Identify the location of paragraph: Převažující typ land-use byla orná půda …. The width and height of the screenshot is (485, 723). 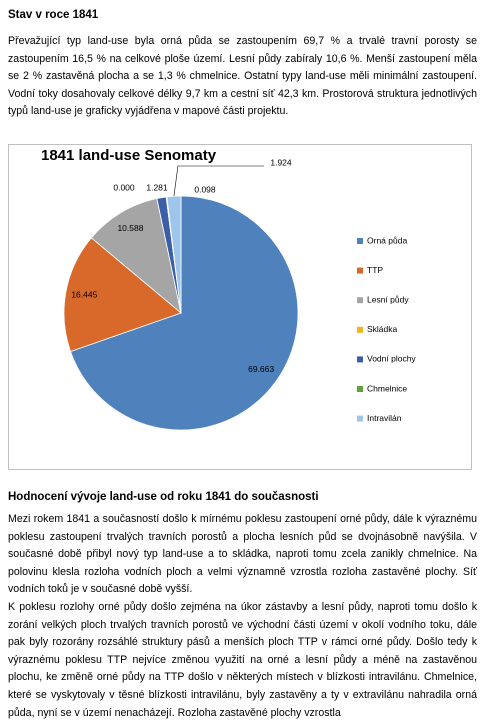
(242, 76).